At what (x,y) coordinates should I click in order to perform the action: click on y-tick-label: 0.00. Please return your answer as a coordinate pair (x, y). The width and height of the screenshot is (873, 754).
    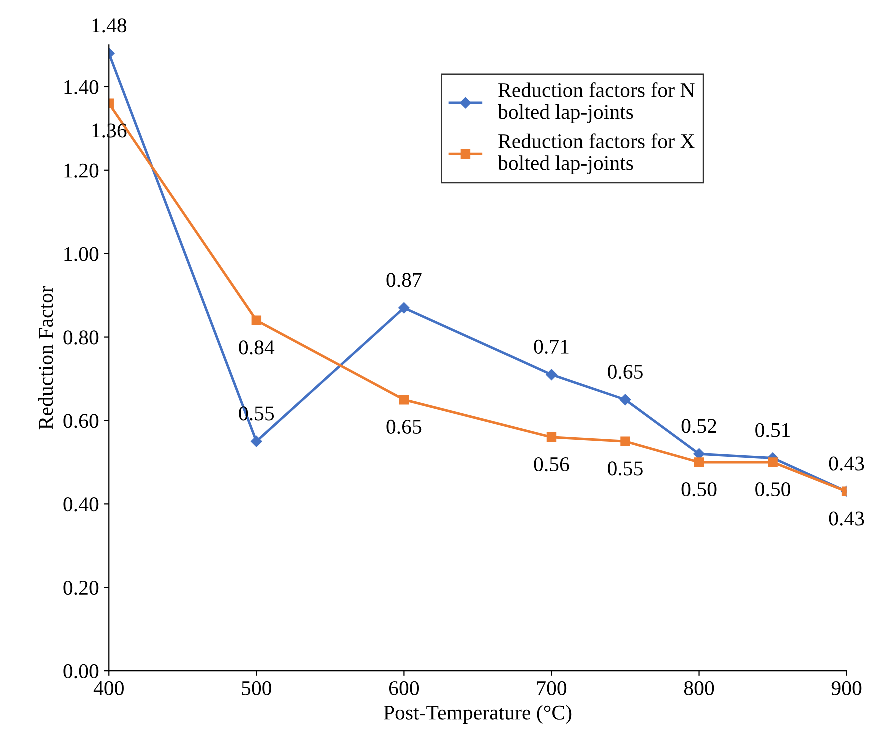
    Looking at the image, I should click on (81, 671).